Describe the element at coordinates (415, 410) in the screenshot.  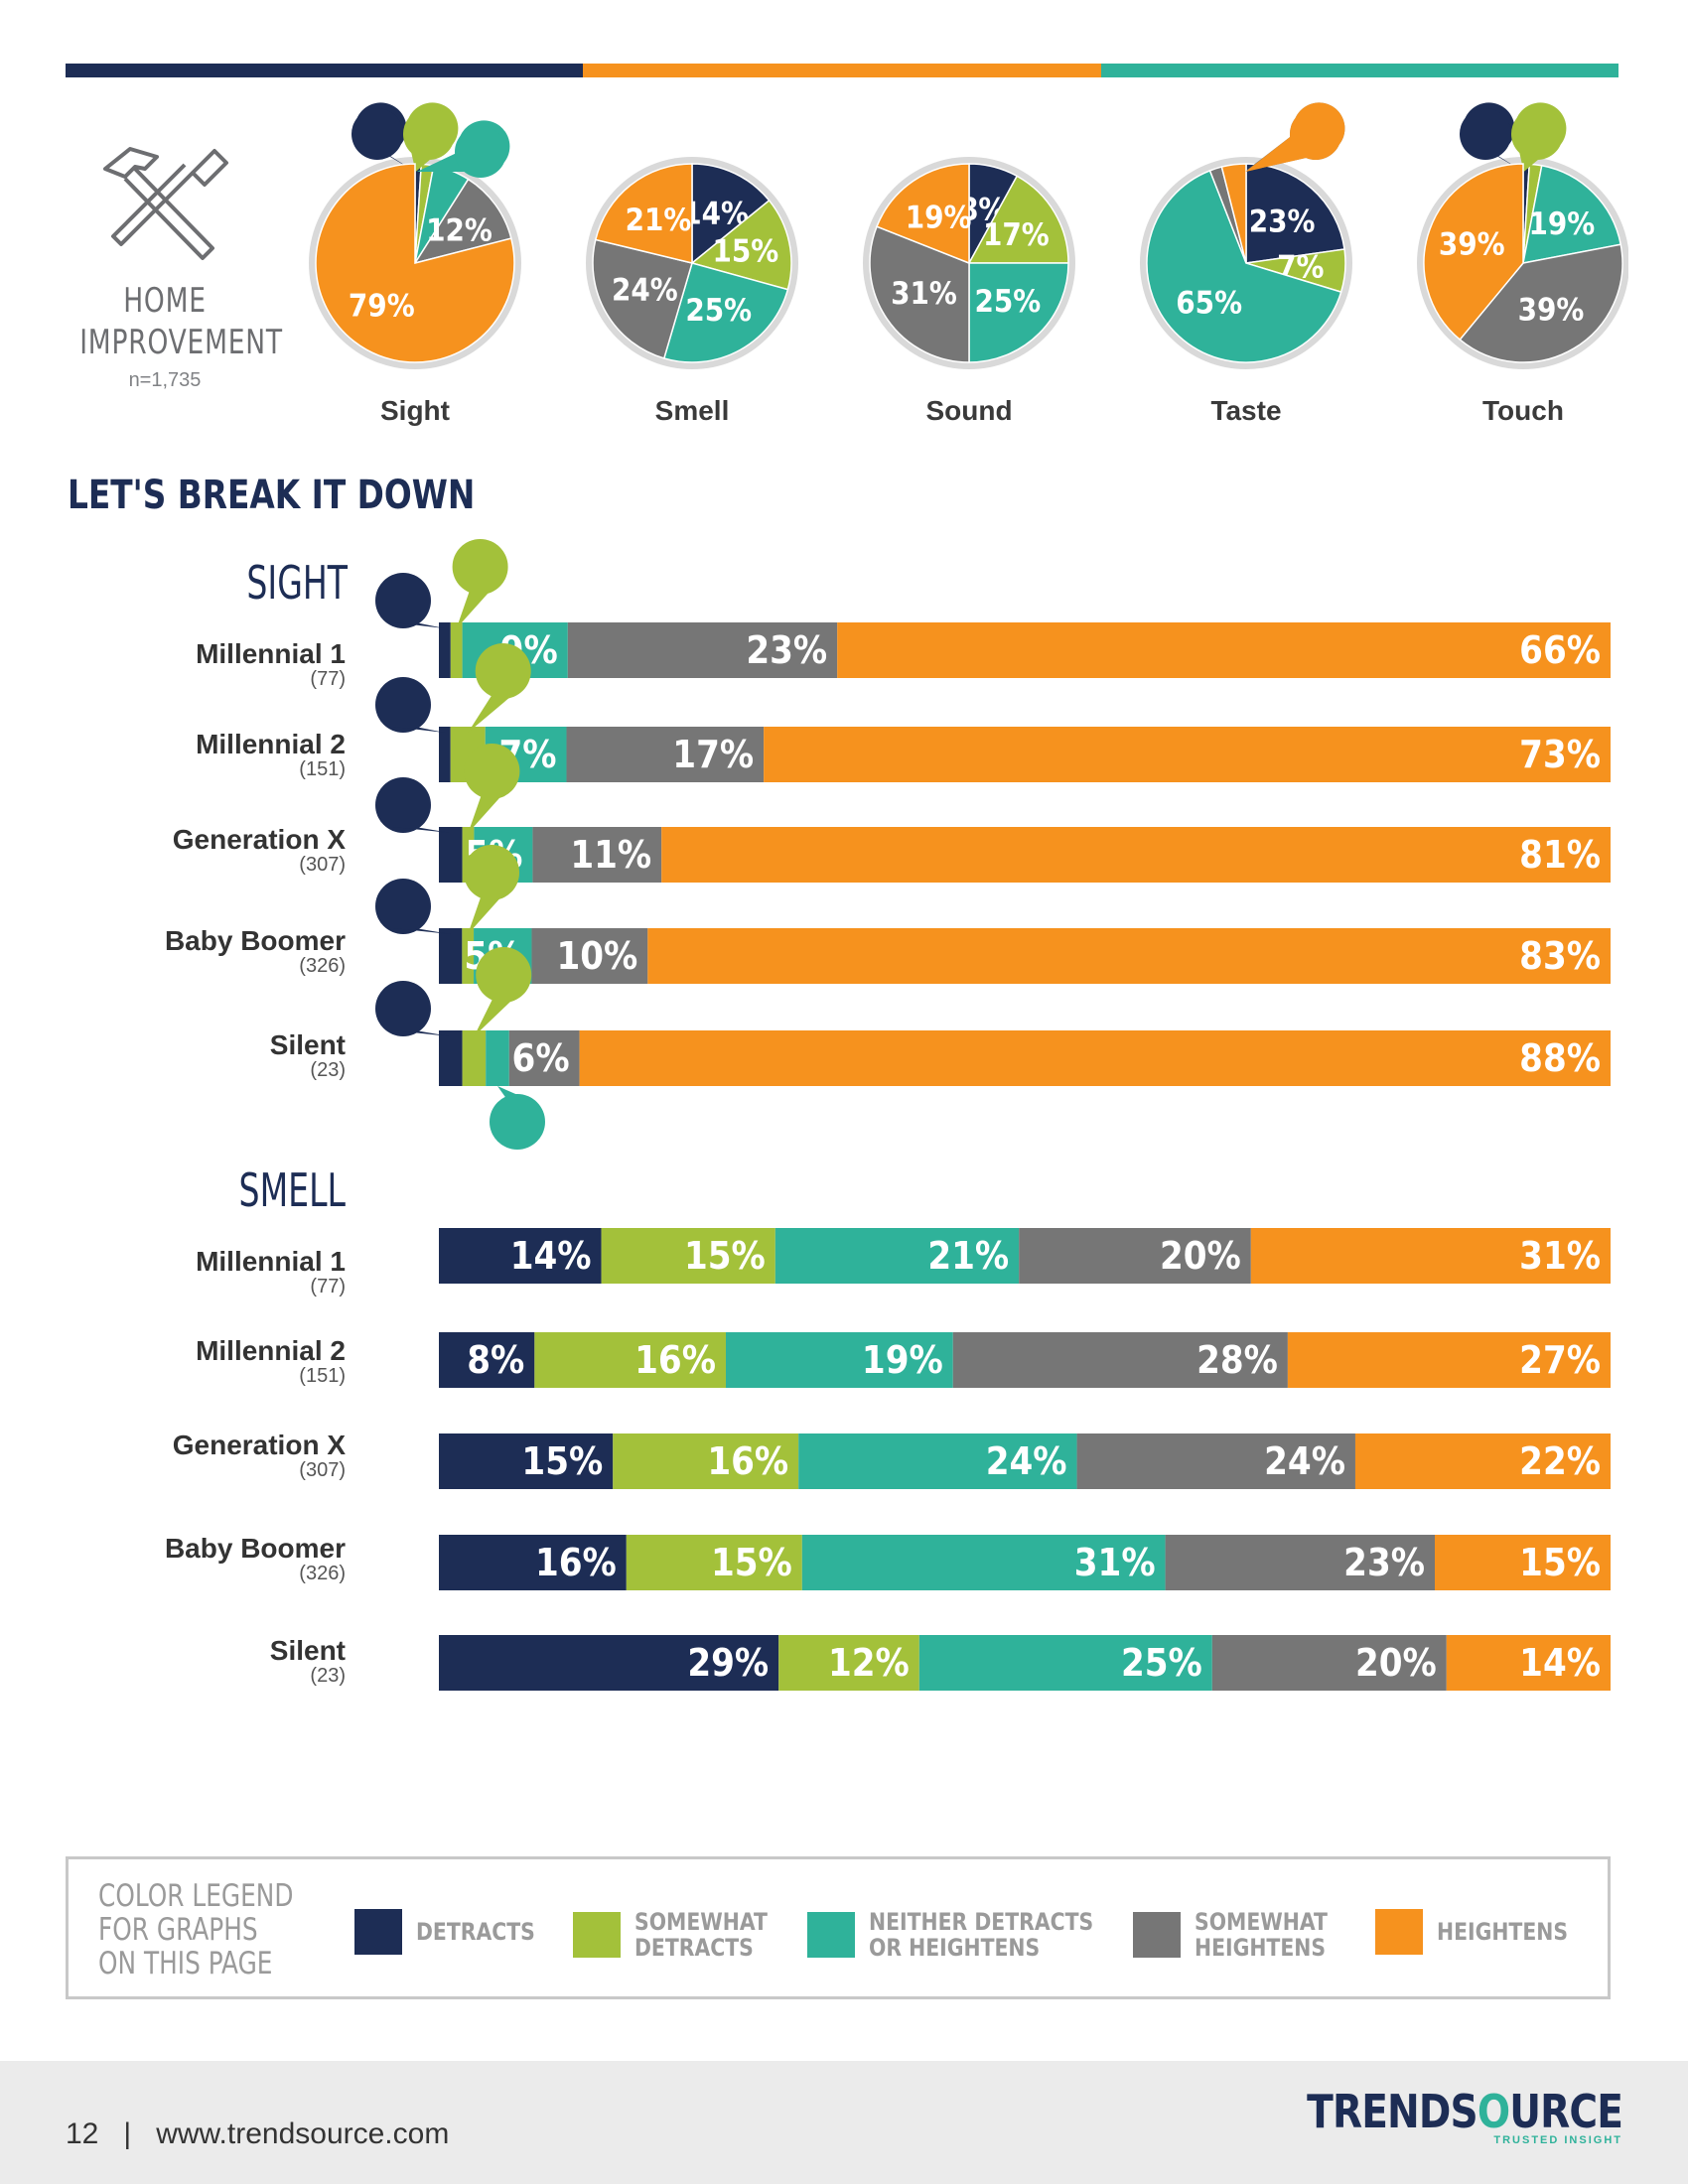
I see `pie-label-sight: Sight` at that location.